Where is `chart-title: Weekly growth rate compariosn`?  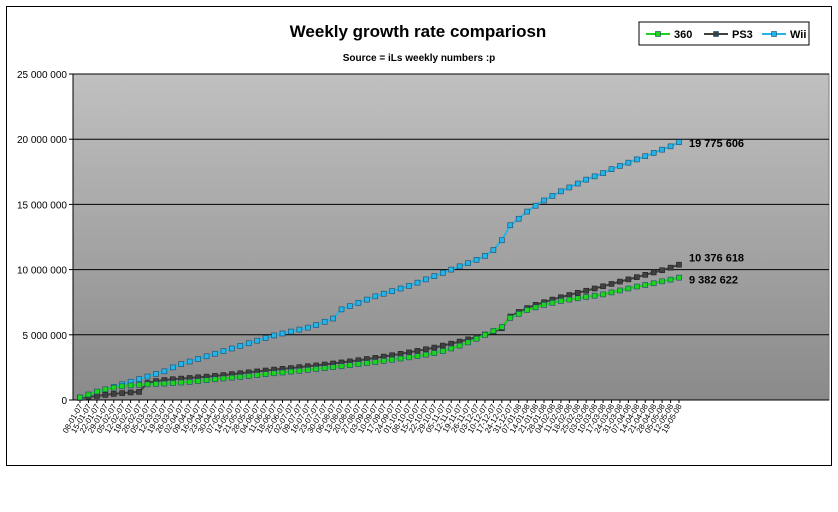 chart-title: Weekly growth rate compariosn is located at coordinates (418, 31).